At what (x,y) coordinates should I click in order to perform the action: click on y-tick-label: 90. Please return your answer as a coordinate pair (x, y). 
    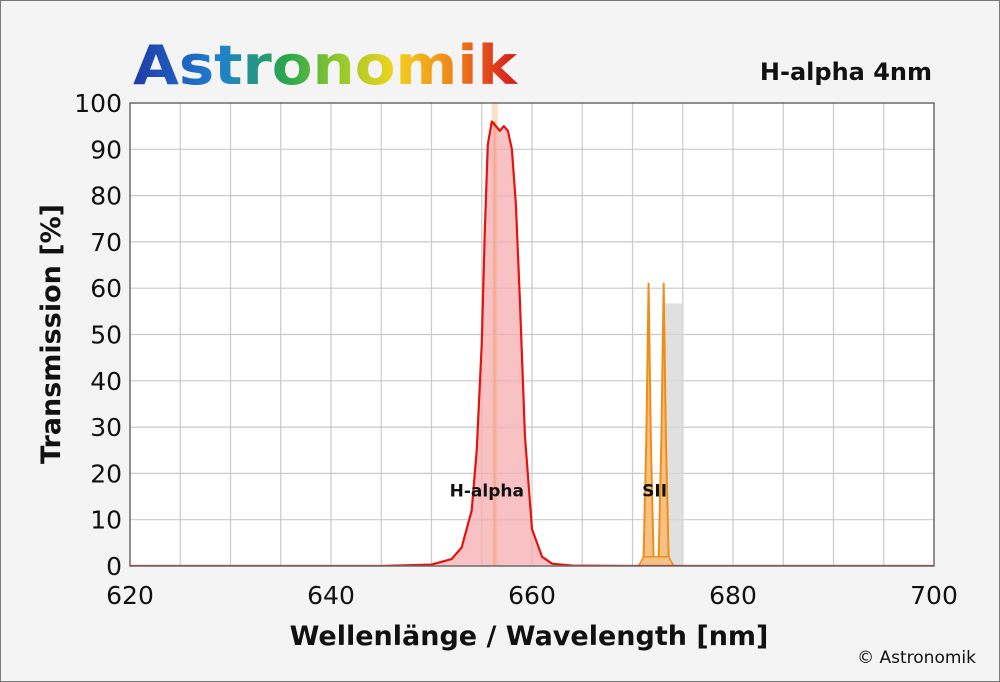
    Looking at the image, I should click on (106, 149).